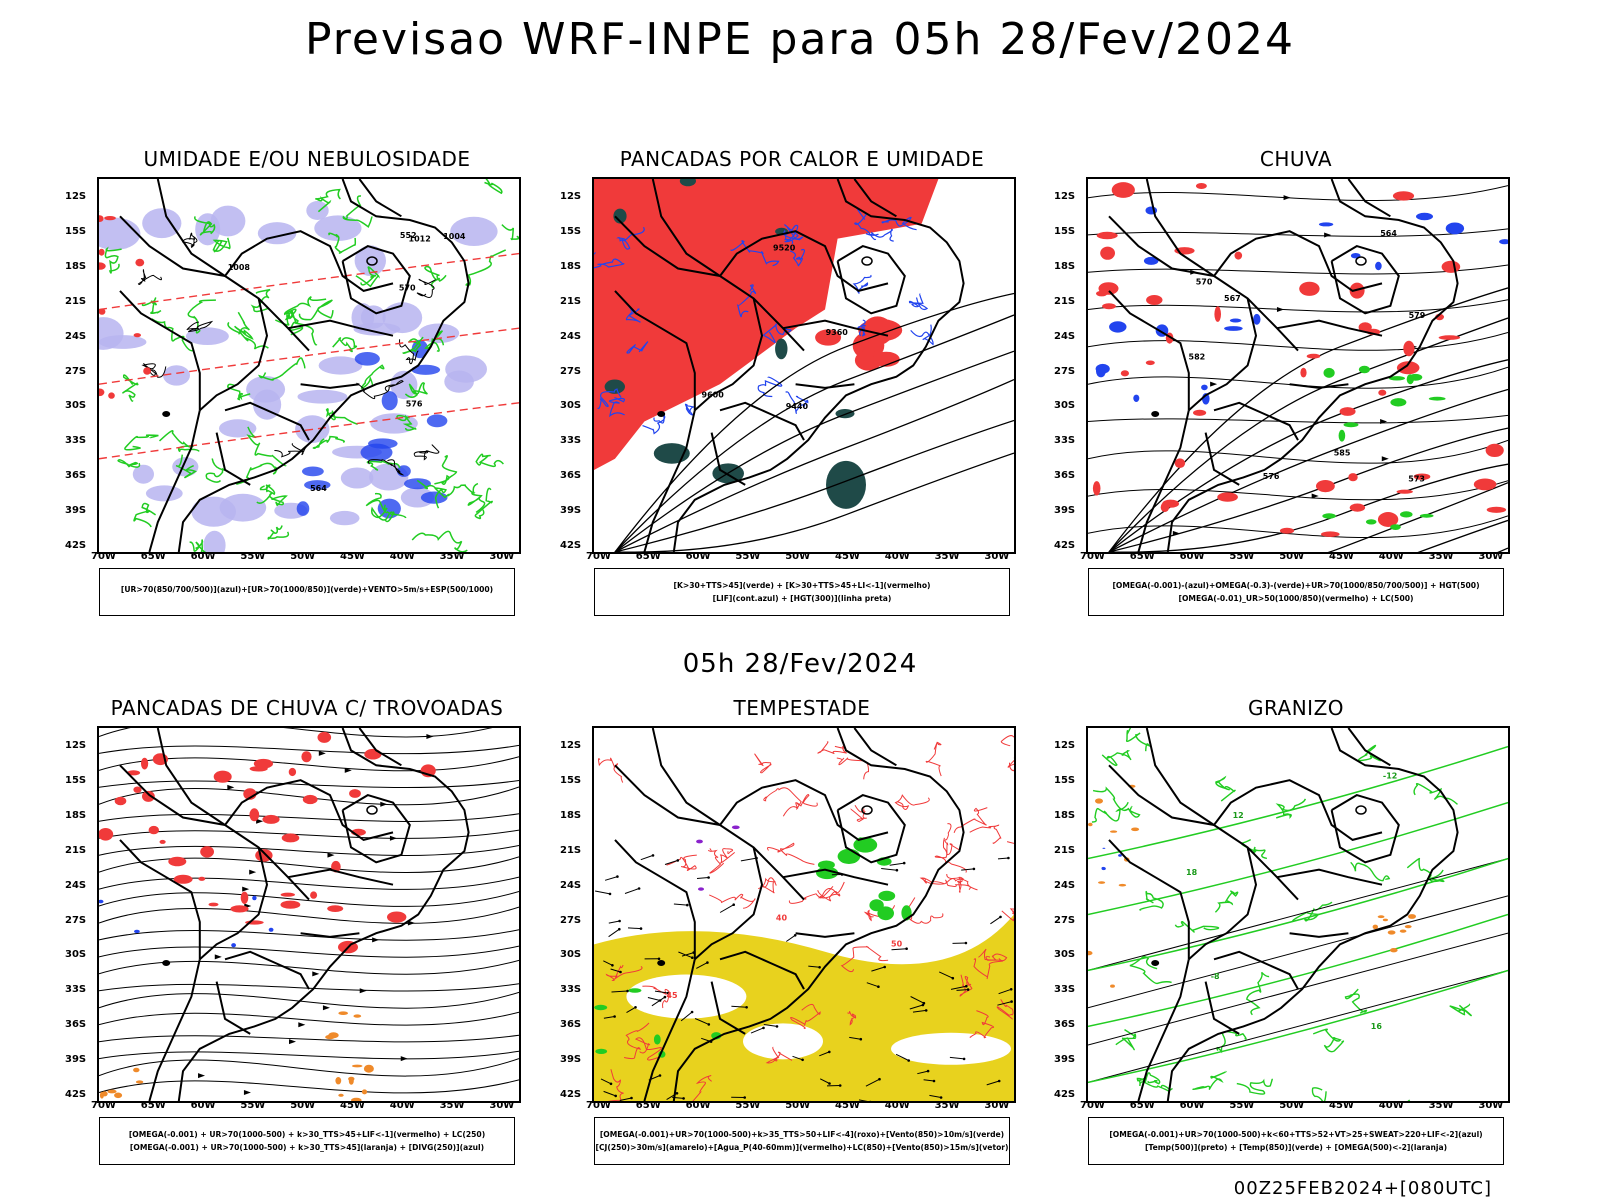 The image size is (1600, 1200). What do you see at coordinates (78, 364) in the screenshot?
I see `latitude-axis: 12S 15S 18S 21S 24S 27S 30S 33S 36S 39S 42S` at bounding box center [78, 364].